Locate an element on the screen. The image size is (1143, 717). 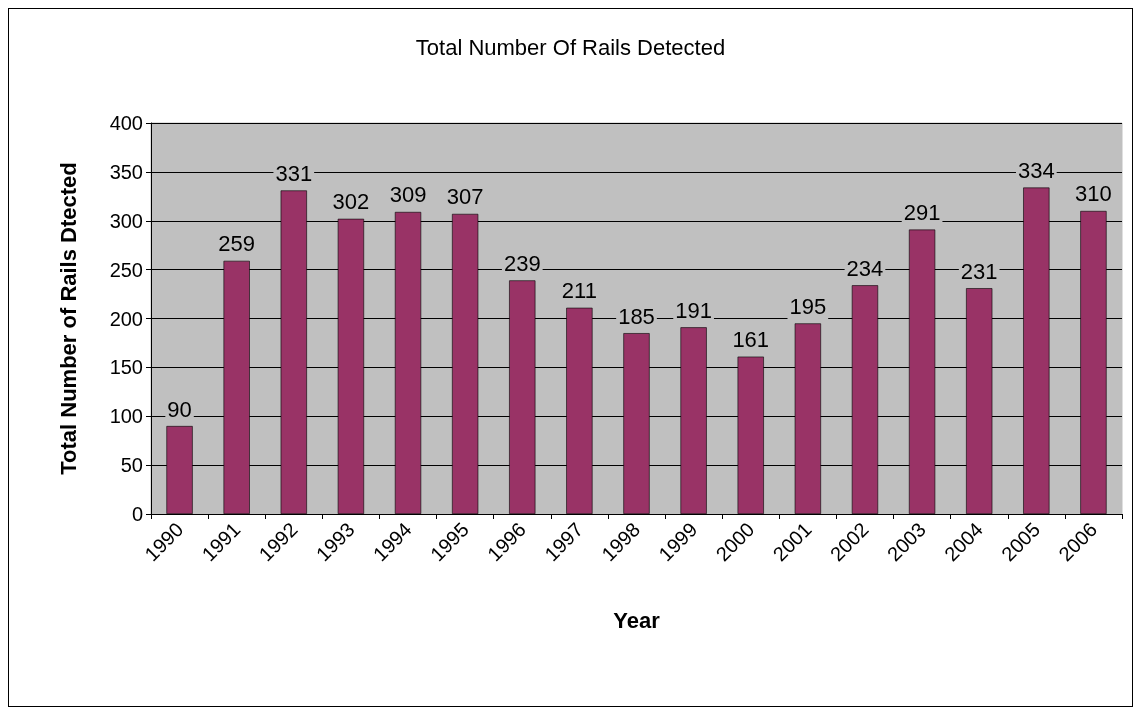
data-label: 185 is located at coordinates (636, 316).